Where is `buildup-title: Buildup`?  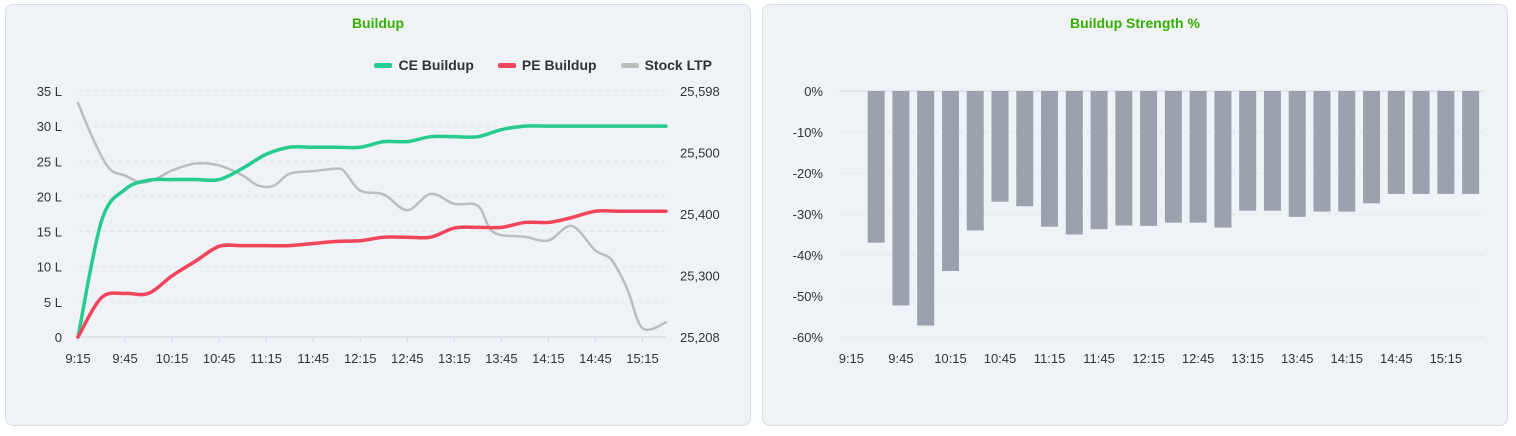 buildup-title: Buildup is located at coordinates (378, 23).